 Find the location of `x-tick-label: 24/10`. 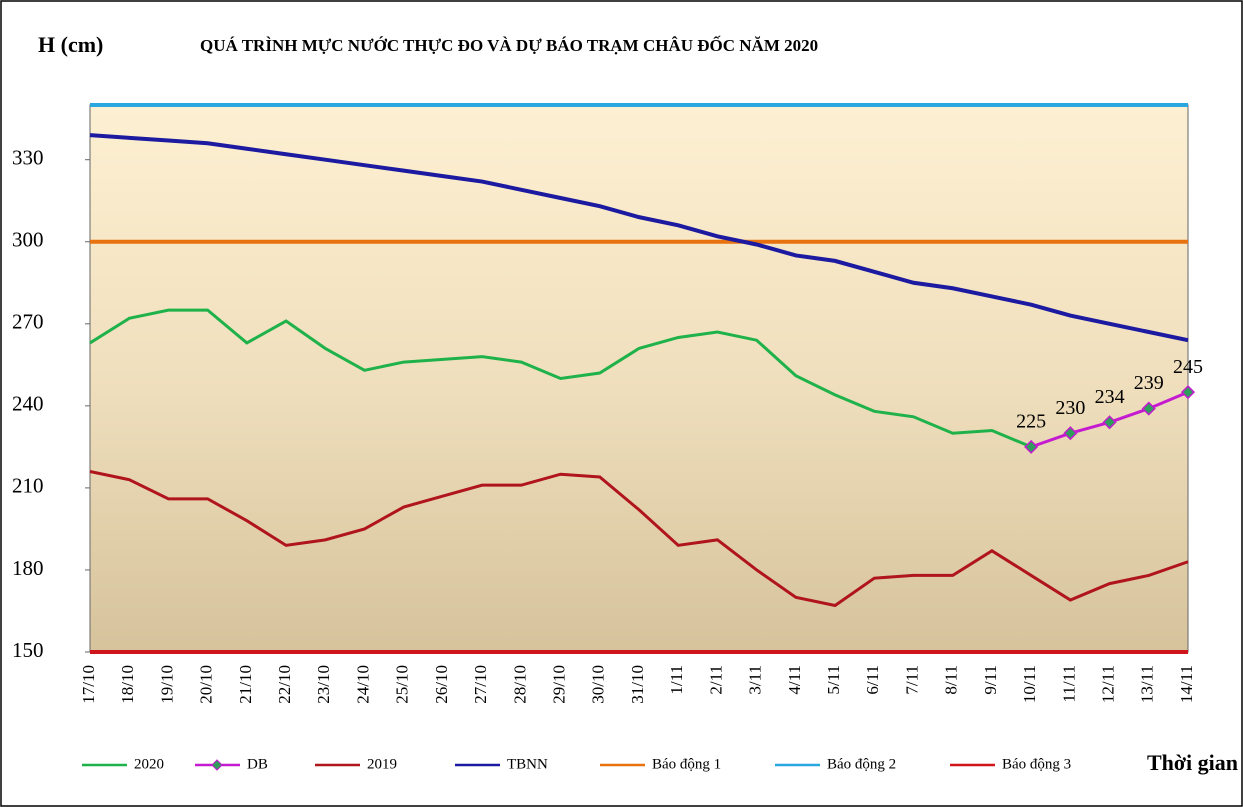

x-tick-label: 24/10 is located at coordinates (362, 684).